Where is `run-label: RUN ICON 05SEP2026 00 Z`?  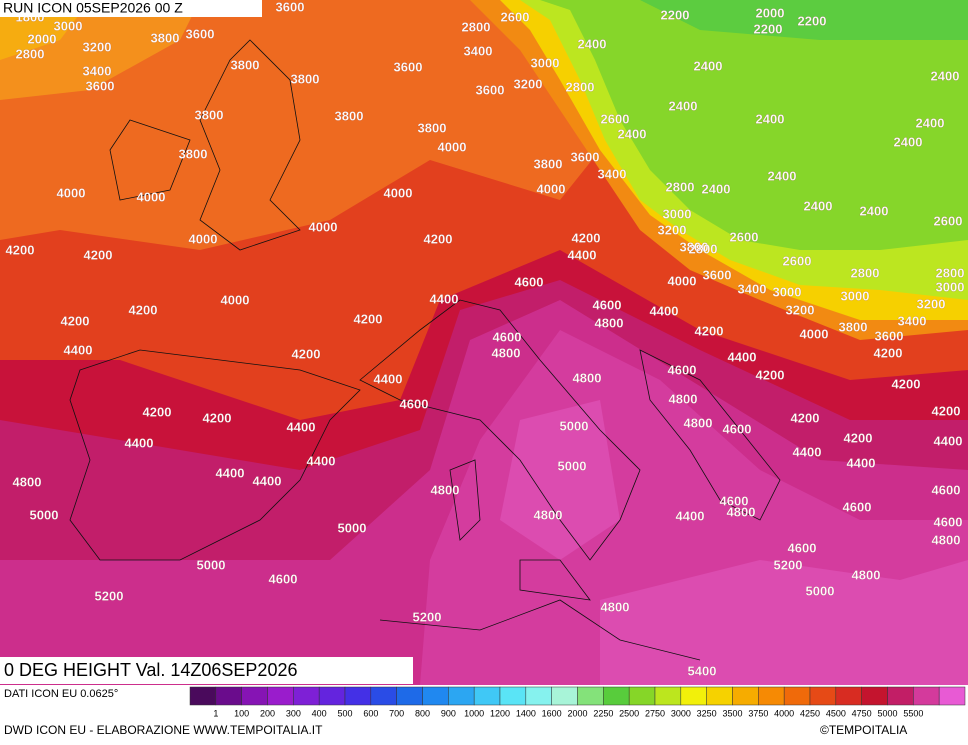
run-label: RUN ICON 05SEP2026 00 Z is located at coordinates (93, 8).